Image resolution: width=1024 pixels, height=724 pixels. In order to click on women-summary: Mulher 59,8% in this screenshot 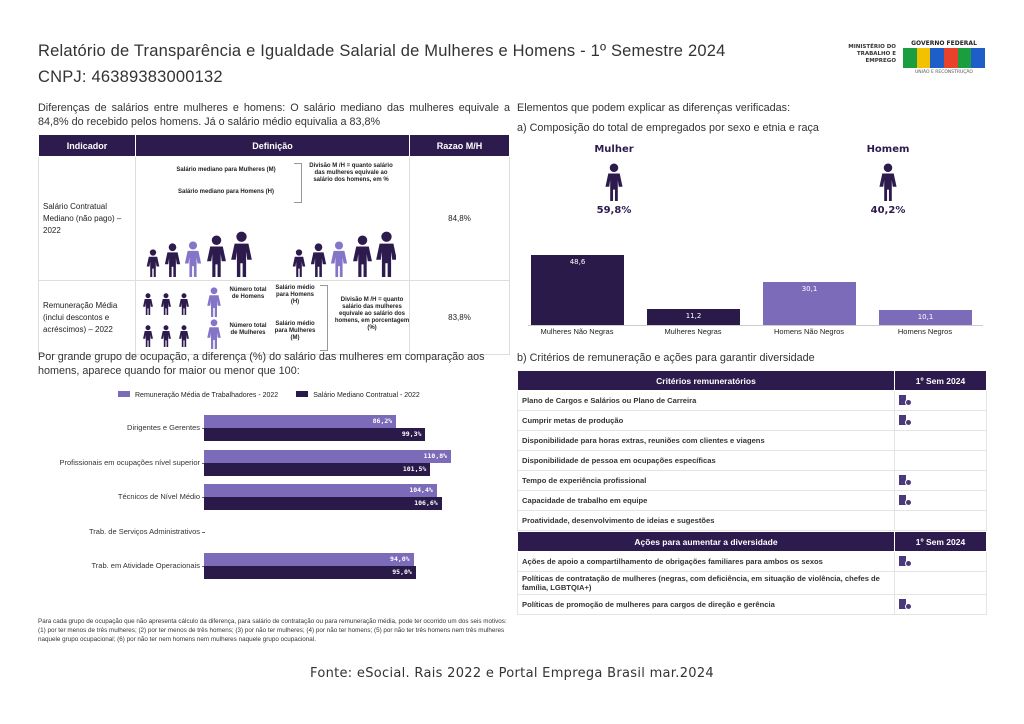, I will do `click(614, 180)`.